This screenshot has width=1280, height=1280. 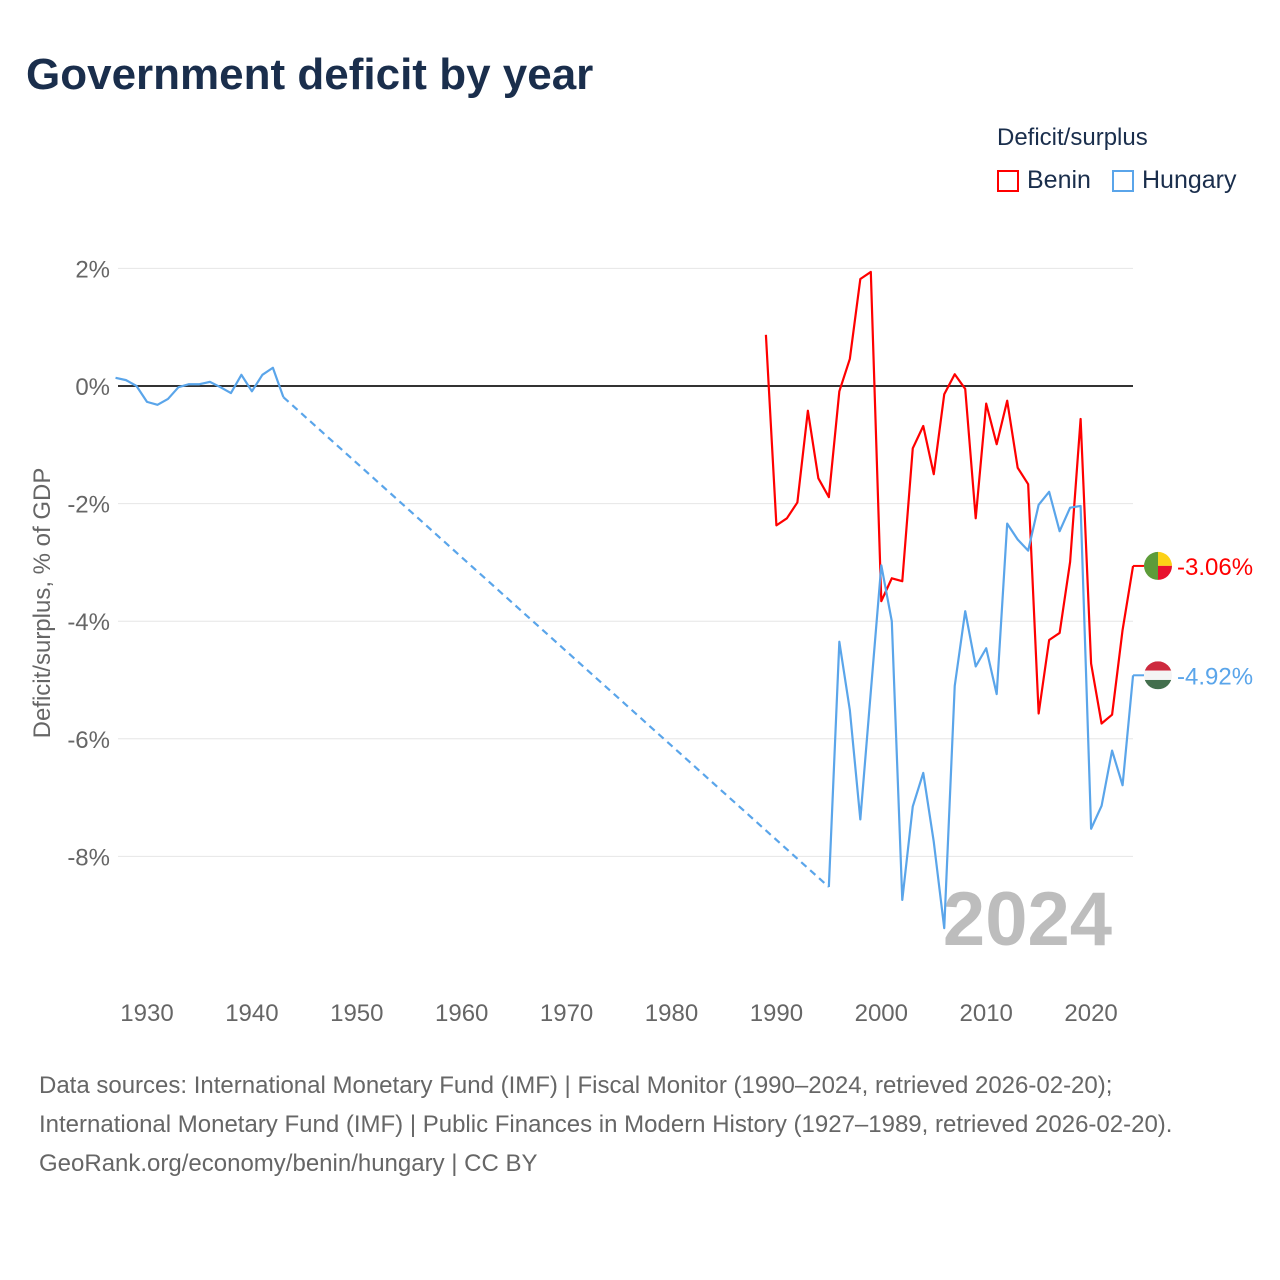 I want to click on end-value-label-benin: -3.06%, so click(x=1215, y=567).